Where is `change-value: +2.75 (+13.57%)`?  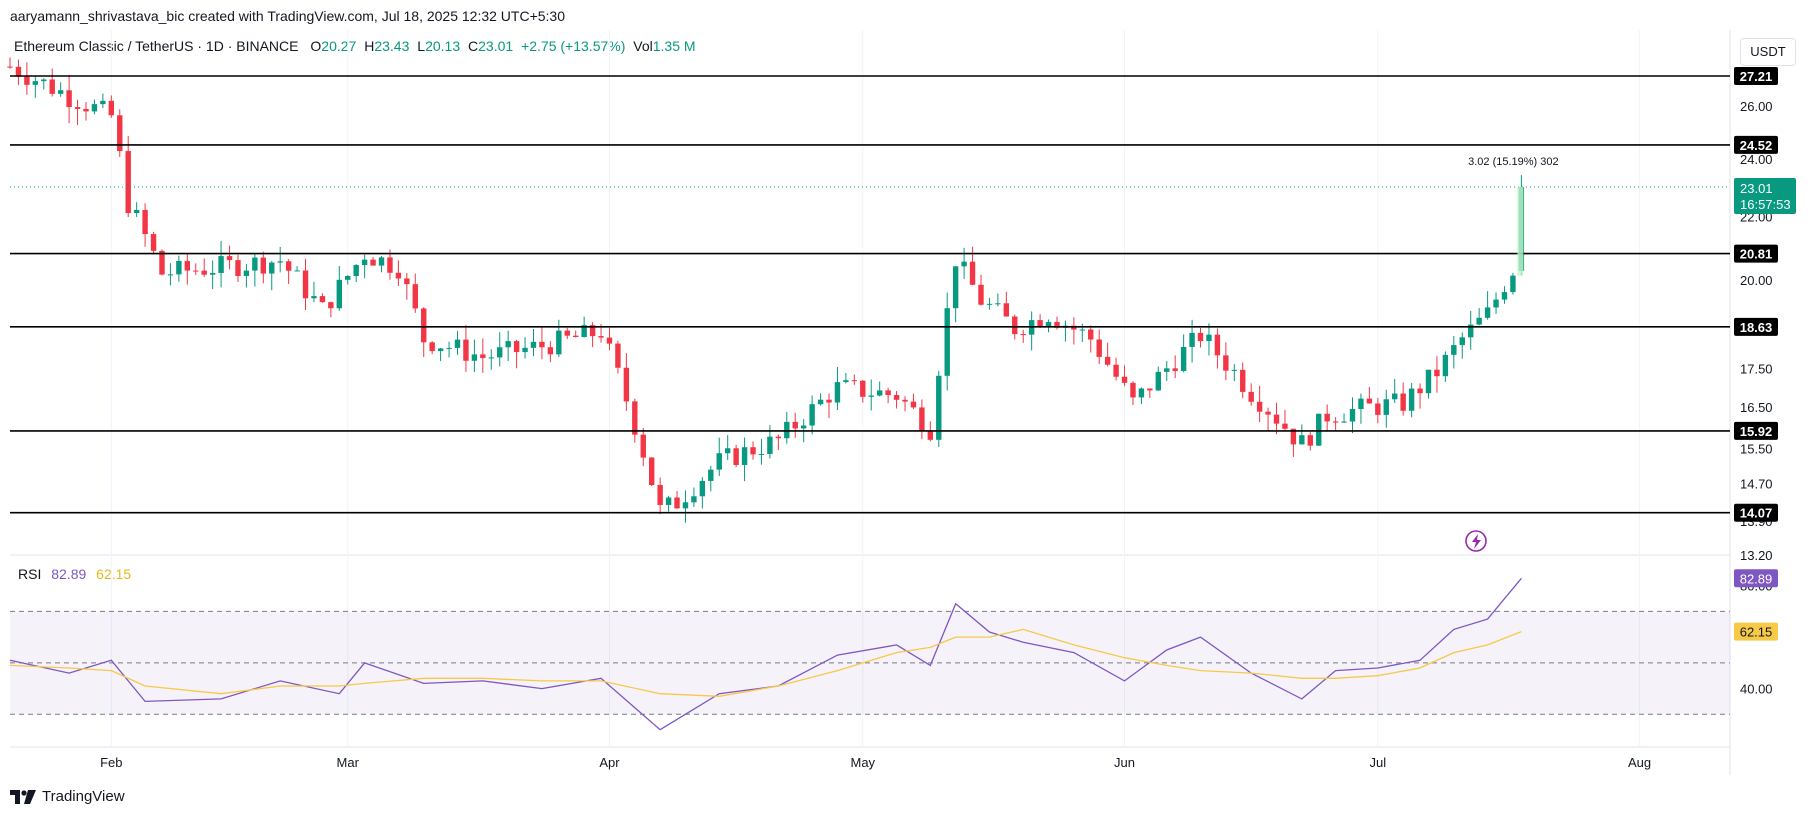 change-value: +2.75 (+13.57%) is located at coordinates (573, 46).